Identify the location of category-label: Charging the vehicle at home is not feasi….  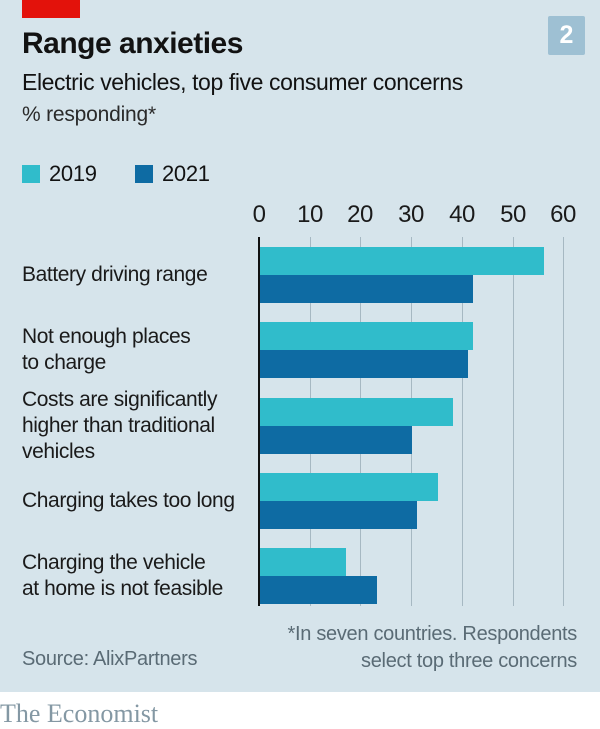
(139, 576).